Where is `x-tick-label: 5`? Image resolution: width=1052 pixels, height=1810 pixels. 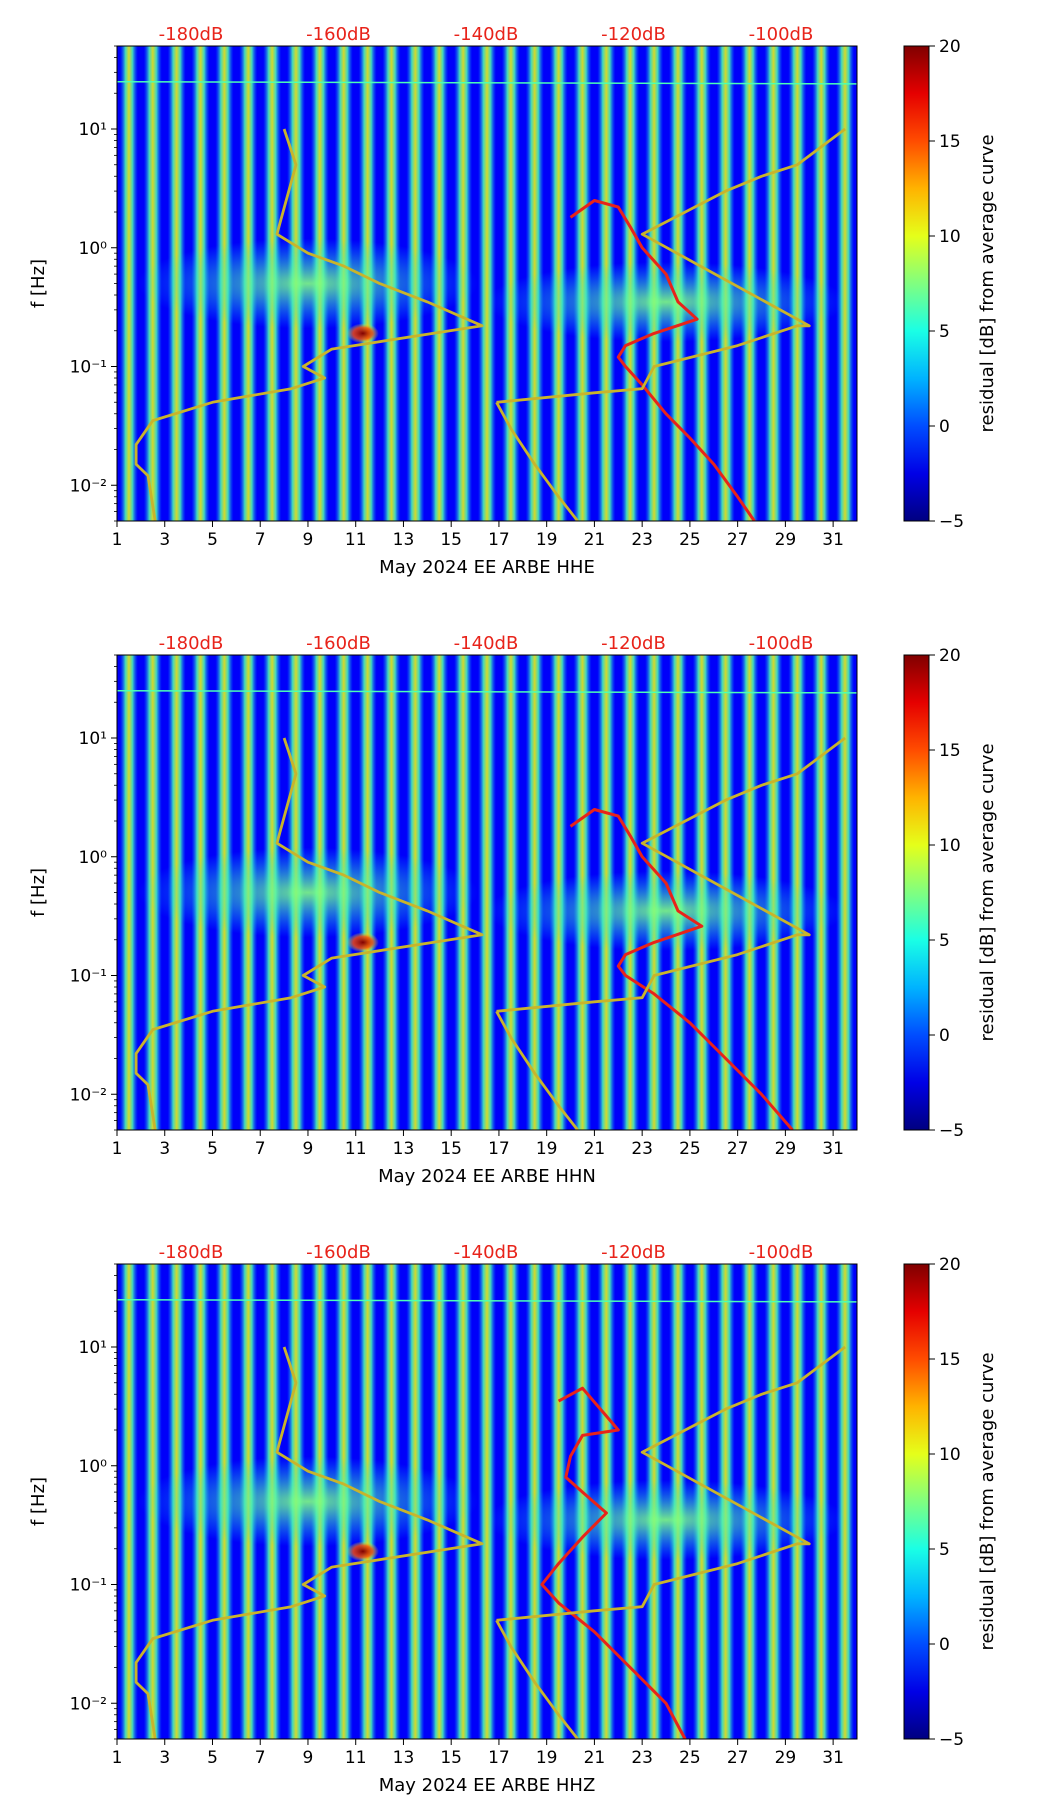 x-tick-label: 5 is located at coordinates (212, 1758).